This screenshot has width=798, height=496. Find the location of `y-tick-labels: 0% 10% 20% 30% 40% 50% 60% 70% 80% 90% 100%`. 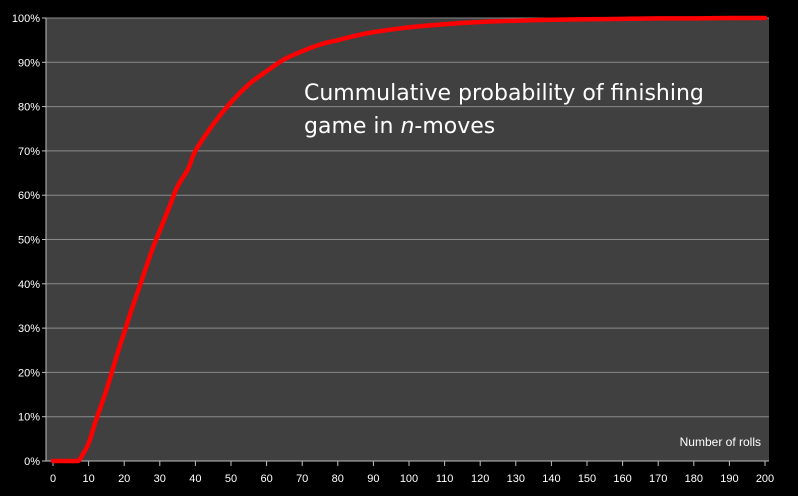

y-tick-labels: 0% 10% 20% 30% 40% 50% 60% 70% 80% 90% 100% is located at coordinates (26, 240).